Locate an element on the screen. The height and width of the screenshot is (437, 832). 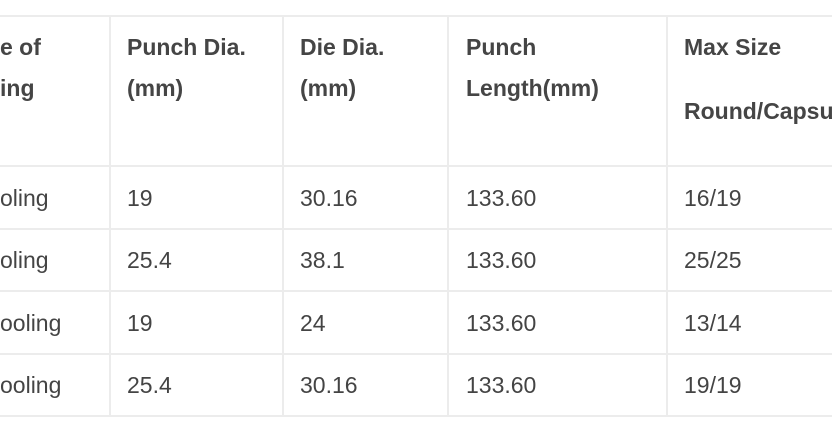
cell-die-dia: 38.1 is located at coordinates (322, 260).